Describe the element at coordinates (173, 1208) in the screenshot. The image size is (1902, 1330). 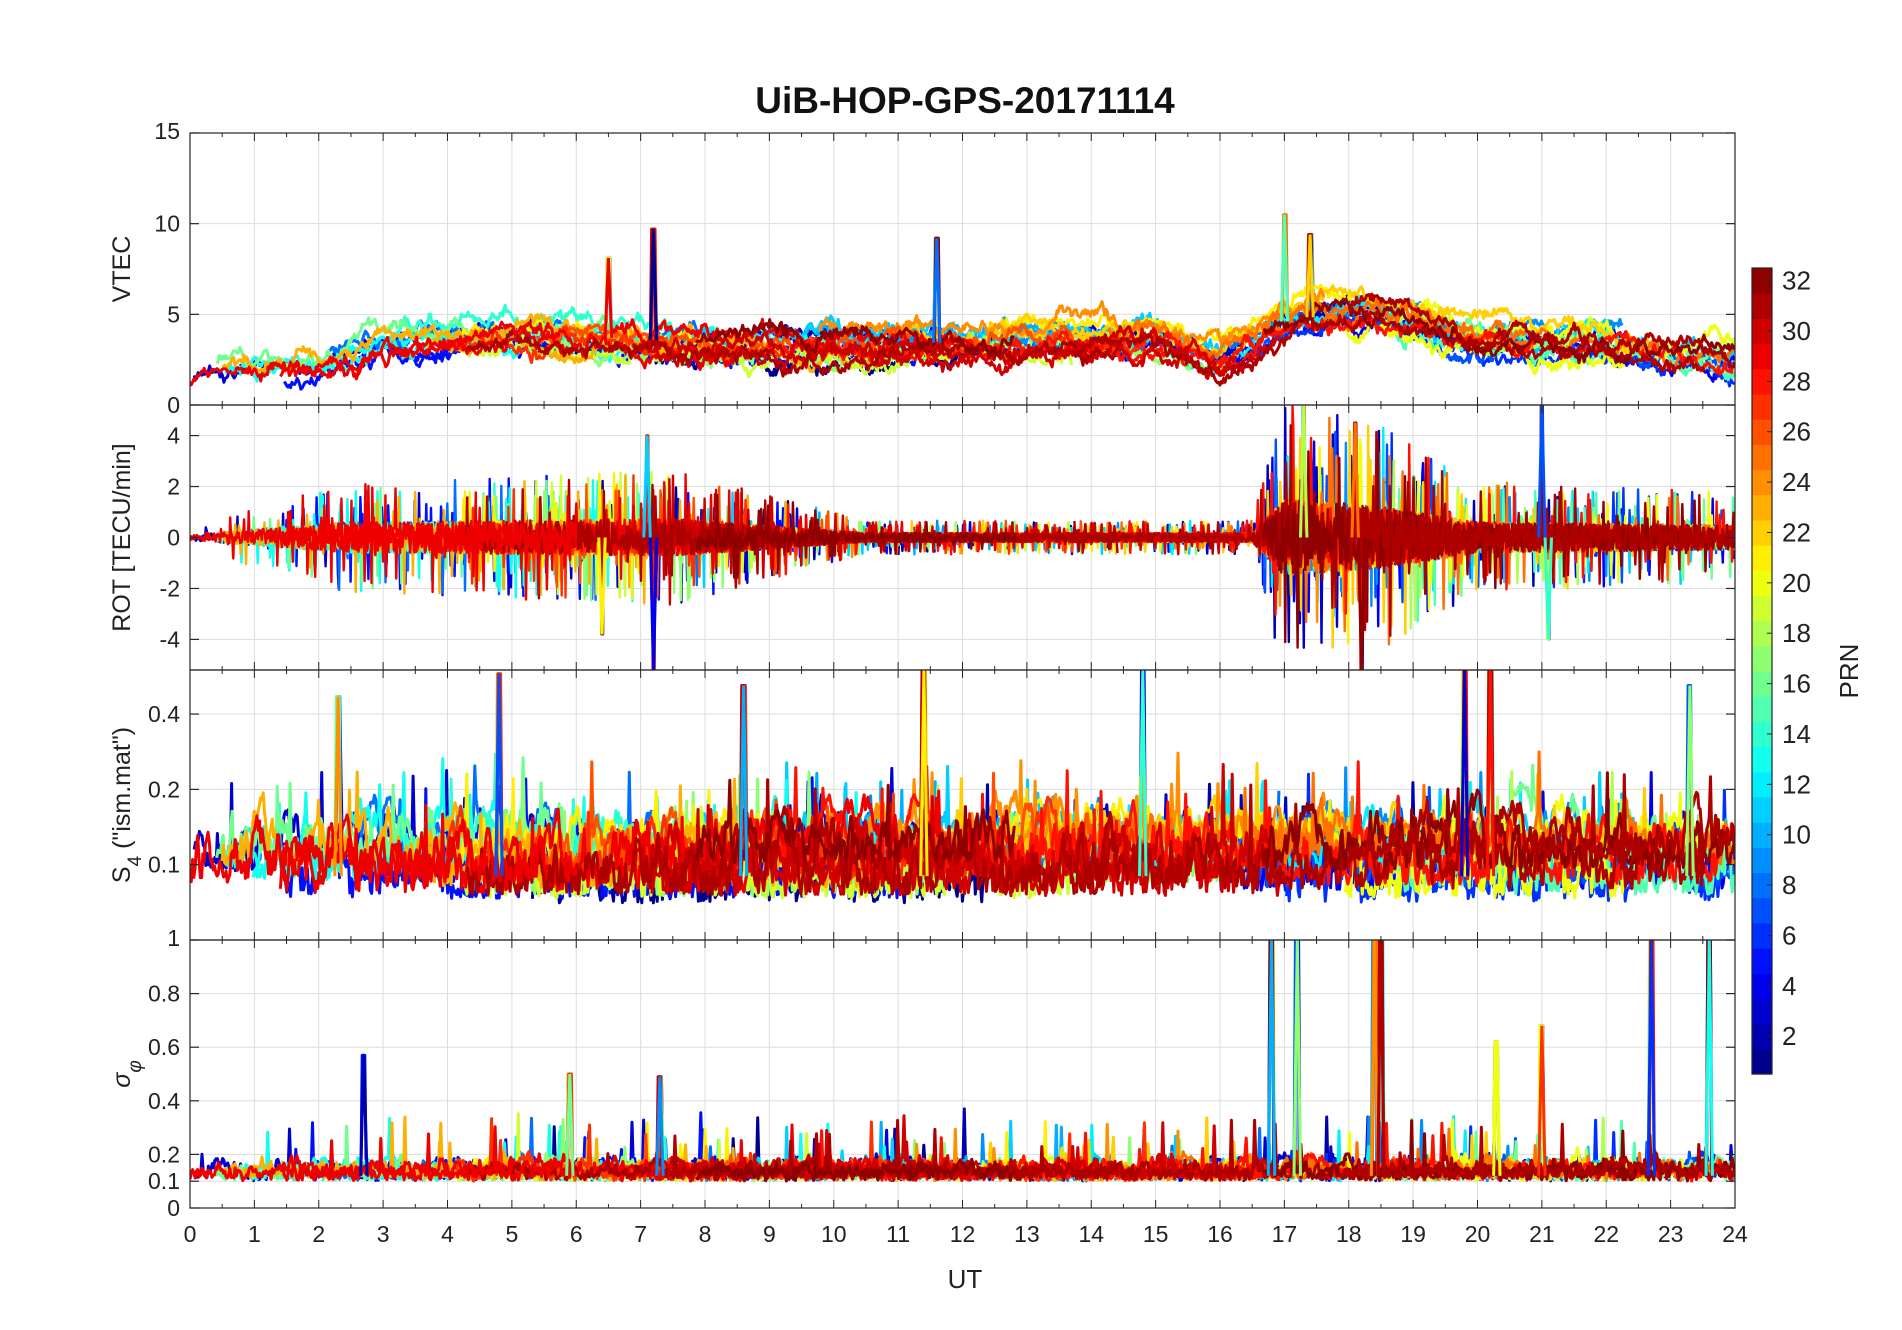
I see `y-tick-label-sigma_phi: 0` at that location.